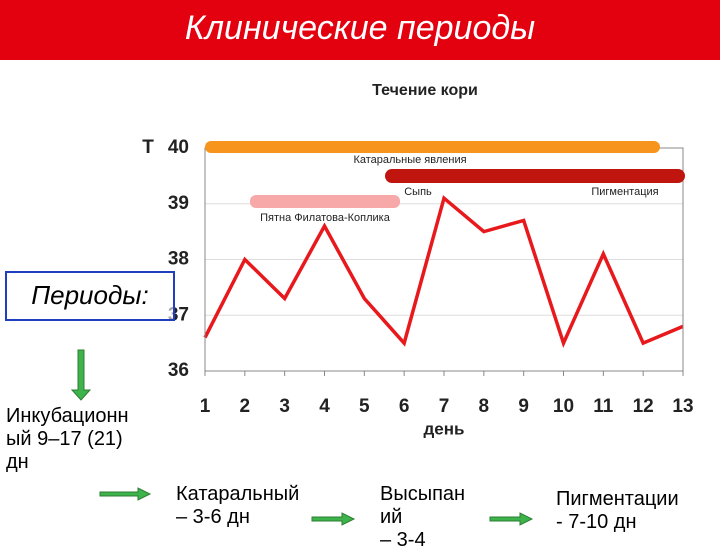  Describe the element at coordinates (418, 192) in the screenshot. I see `band-label: Сыпь` at that location.